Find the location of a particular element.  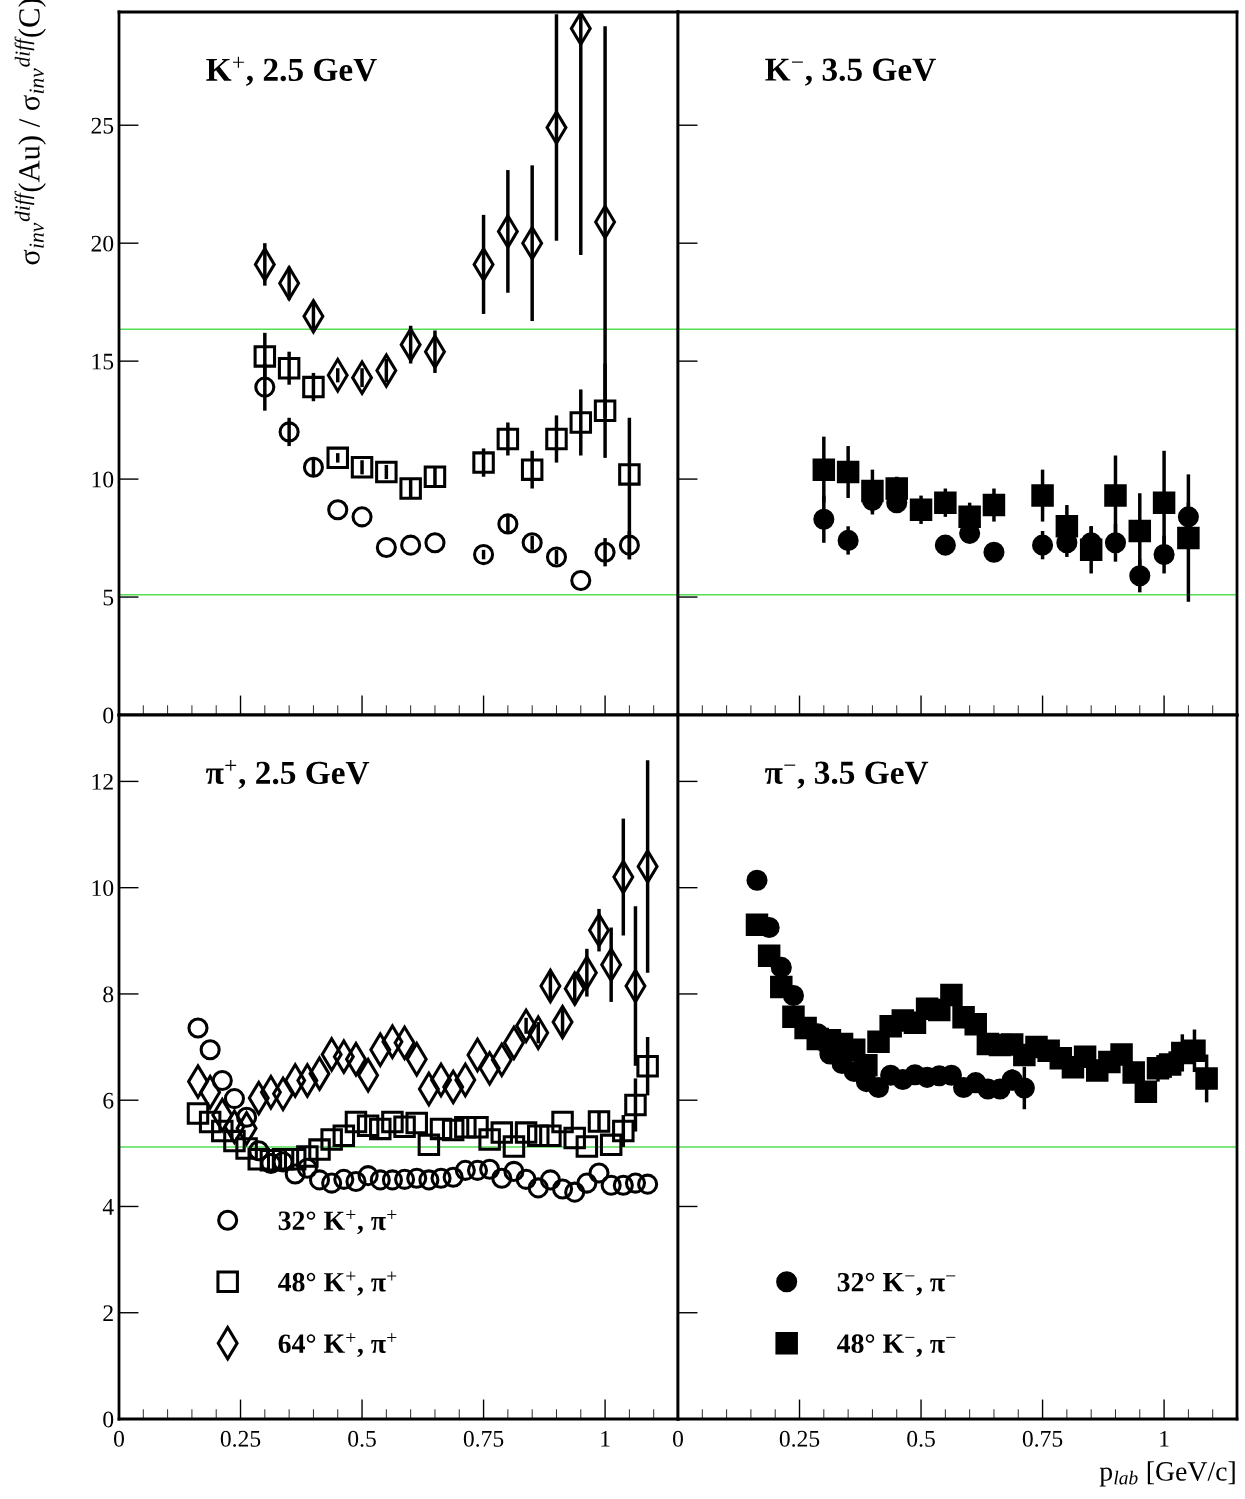

legend-label: 32° K$^{+}$, π$^{+}$ is located at coordinates (337, 1222).